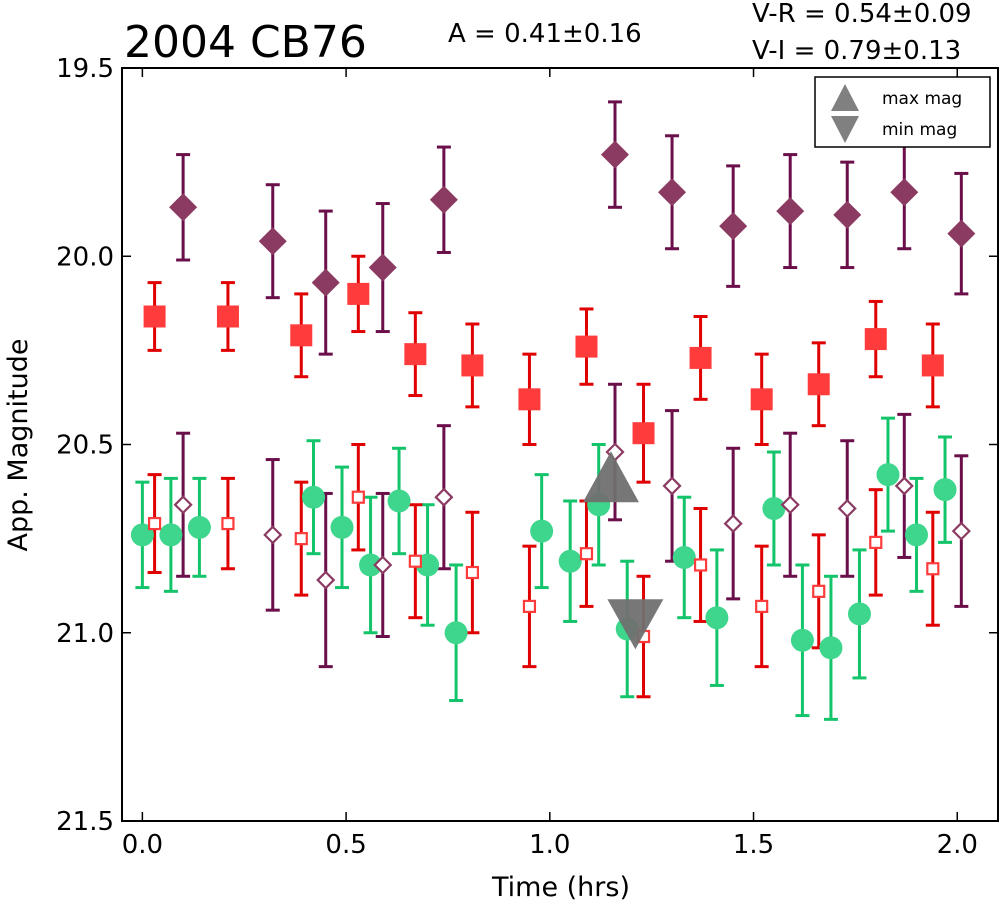 This screenshot has width=1001, height=904. Describe the element at coordinates (245, 42) in the screenshot. I see `chart-title: 2004 CB76` at that location.